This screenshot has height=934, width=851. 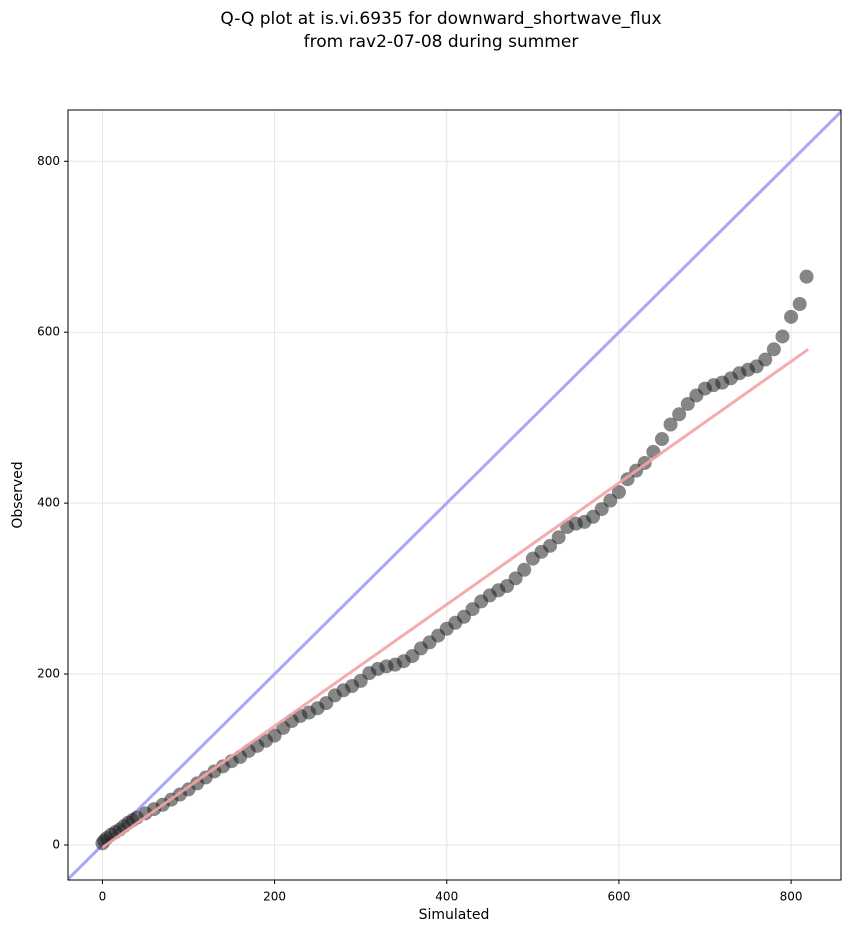 What do you see at coordinates (103, 897) in the screenshot?
I see `x-tick-label: 0` at bounding box center [103, 897].